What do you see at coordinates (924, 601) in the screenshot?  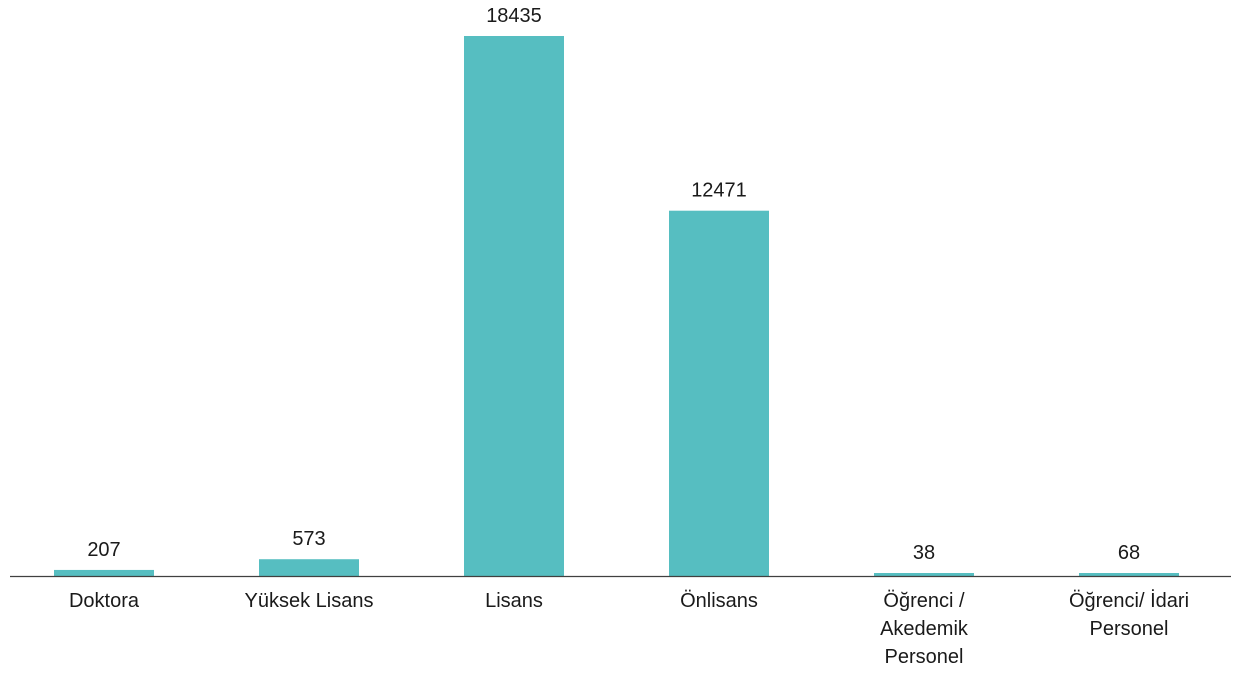 I see `category-label-4-line-0: Öğrenci /` at bounding box center [924, 601].